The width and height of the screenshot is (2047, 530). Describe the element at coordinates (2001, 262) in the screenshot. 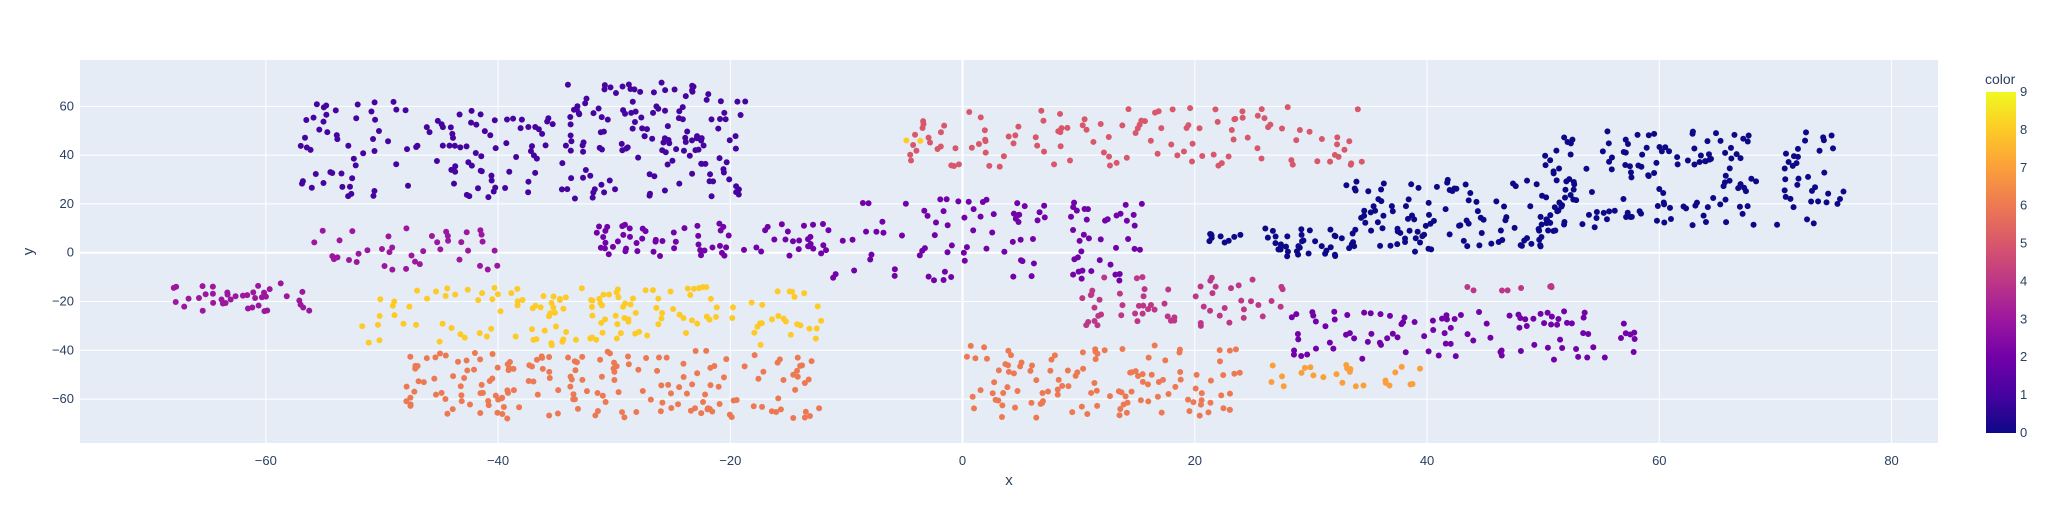

I see `colorbar-gradient` at that location.